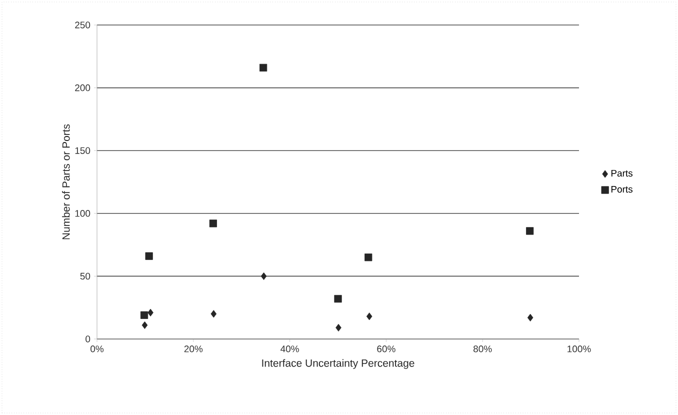  Describe the element at coordinates (338, 364) in the screenshot. I see `x-axis-title: Interface Uncertainty Percentage` at that location.